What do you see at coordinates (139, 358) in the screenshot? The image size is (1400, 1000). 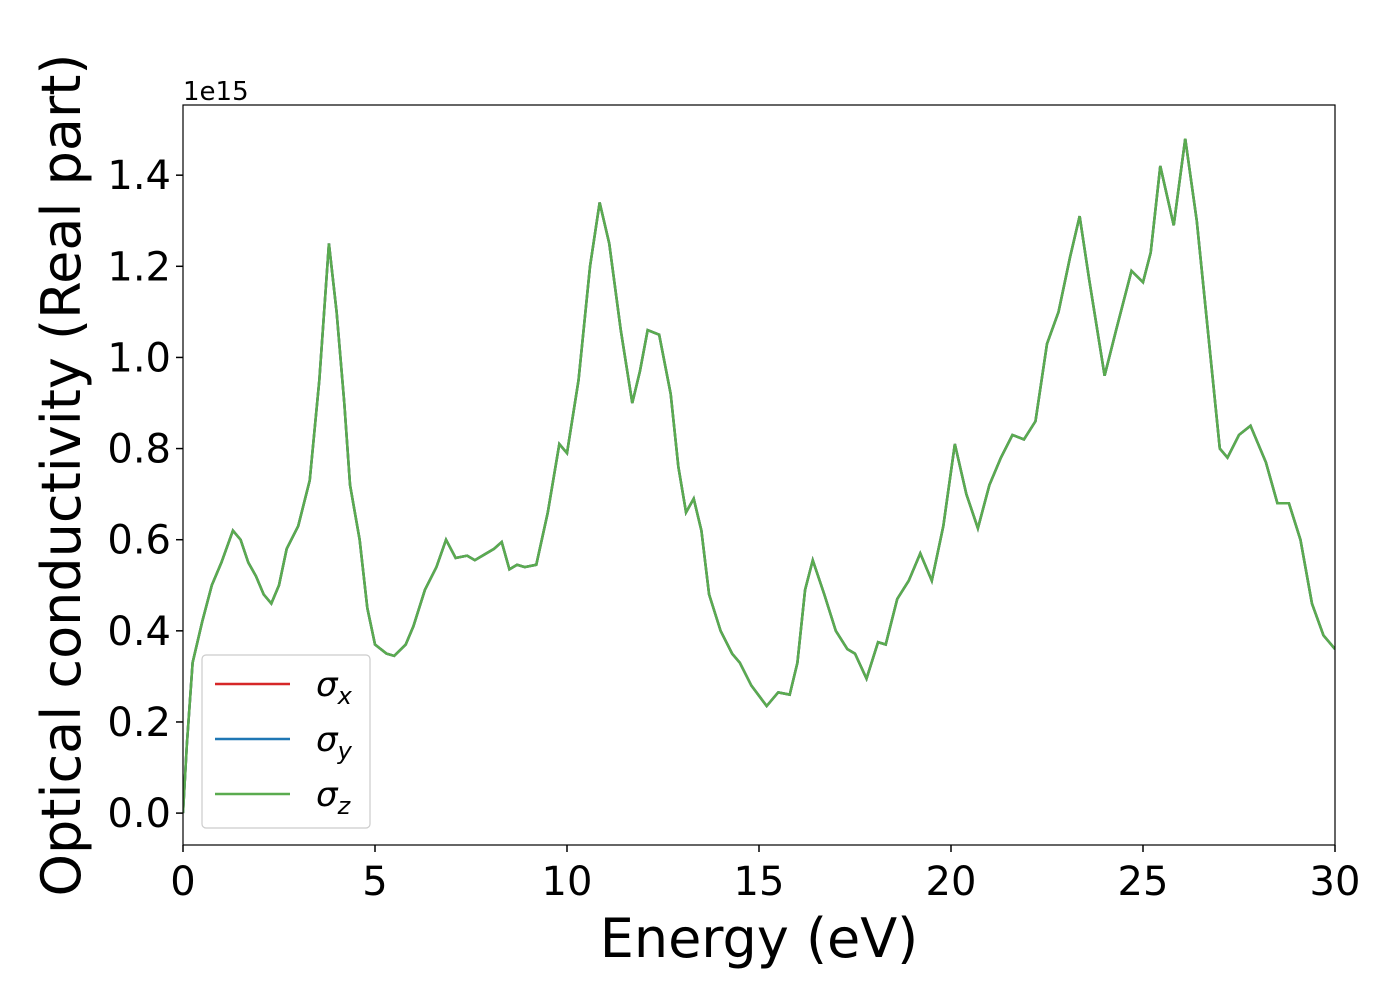 I see `y-tick-label: 1.0` at bounding box center [139, 358].